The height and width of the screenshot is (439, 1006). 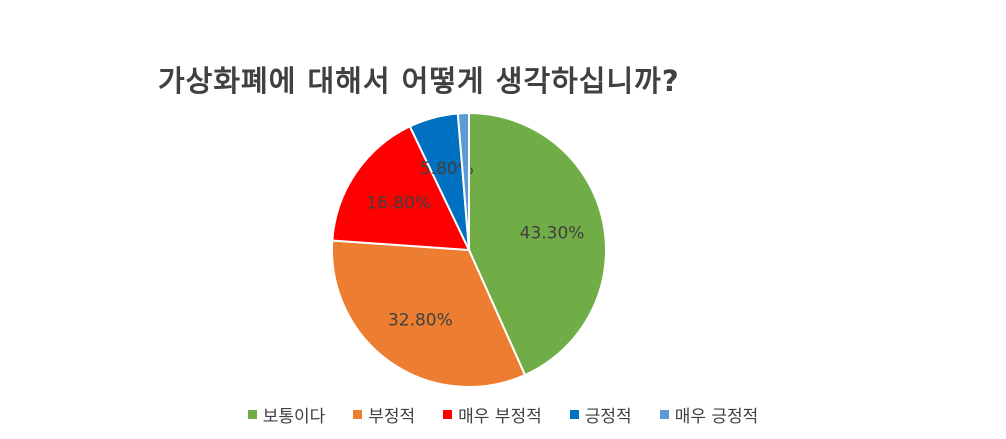 I want to click on data-label-4: 5.80%, so click(x=447, y=169).